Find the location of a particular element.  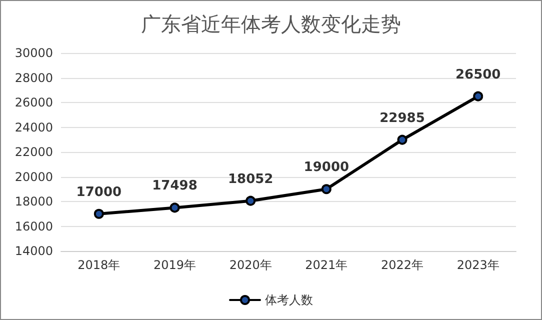

y-tick-label: 26000 is located at coordinates (33, 103).